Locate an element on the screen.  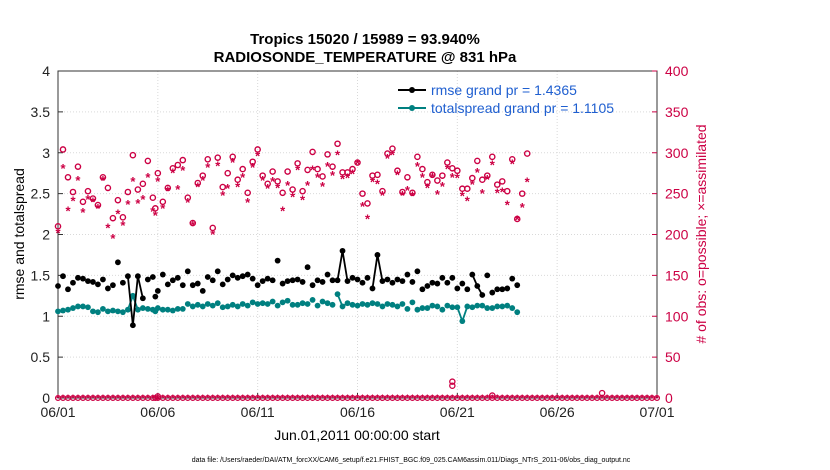
zero-obs-possible-marker is located at coordinates (657, 398).